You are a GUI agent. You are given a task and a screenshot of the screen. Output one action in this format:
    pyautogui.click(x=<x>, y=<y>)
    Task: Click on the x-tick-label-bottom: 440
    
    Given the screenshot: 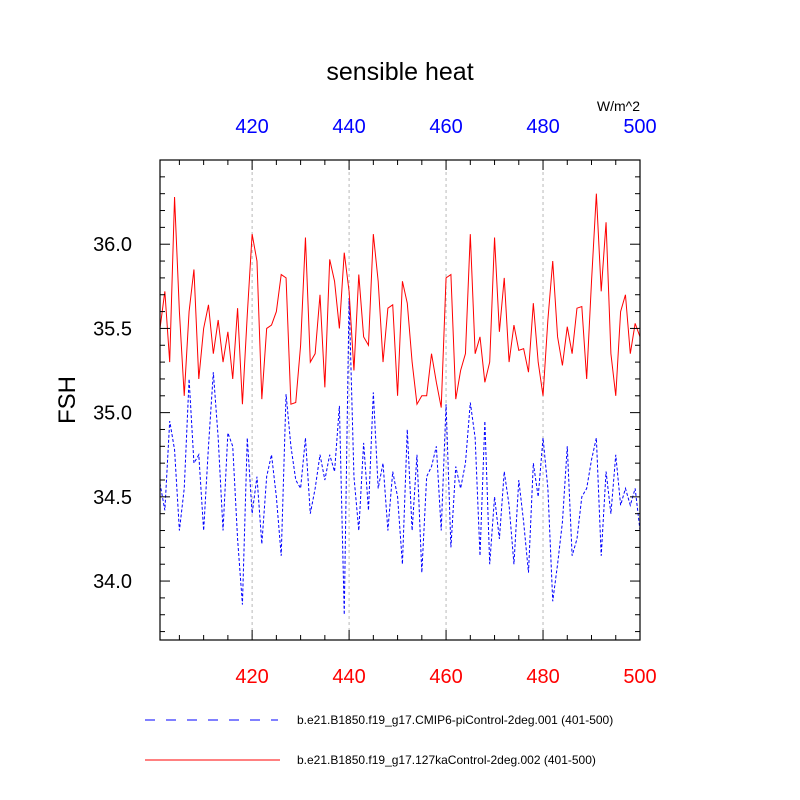 What is the action you would take?
    pyautogui.click(x=348, y=677)
    